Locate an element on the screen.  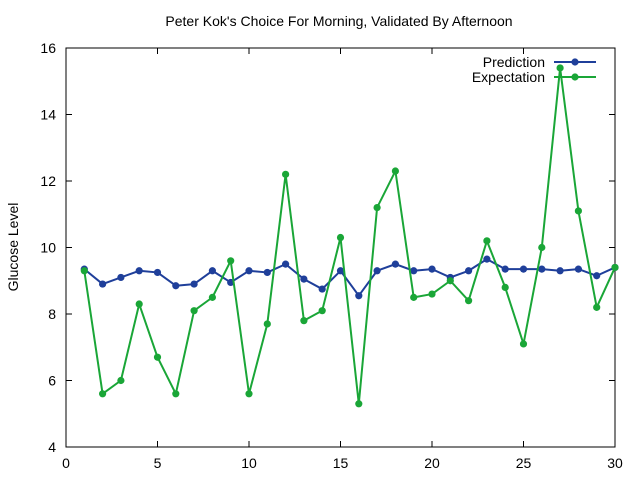
x-tick-label: 30 is located at coordinates (615, 463).